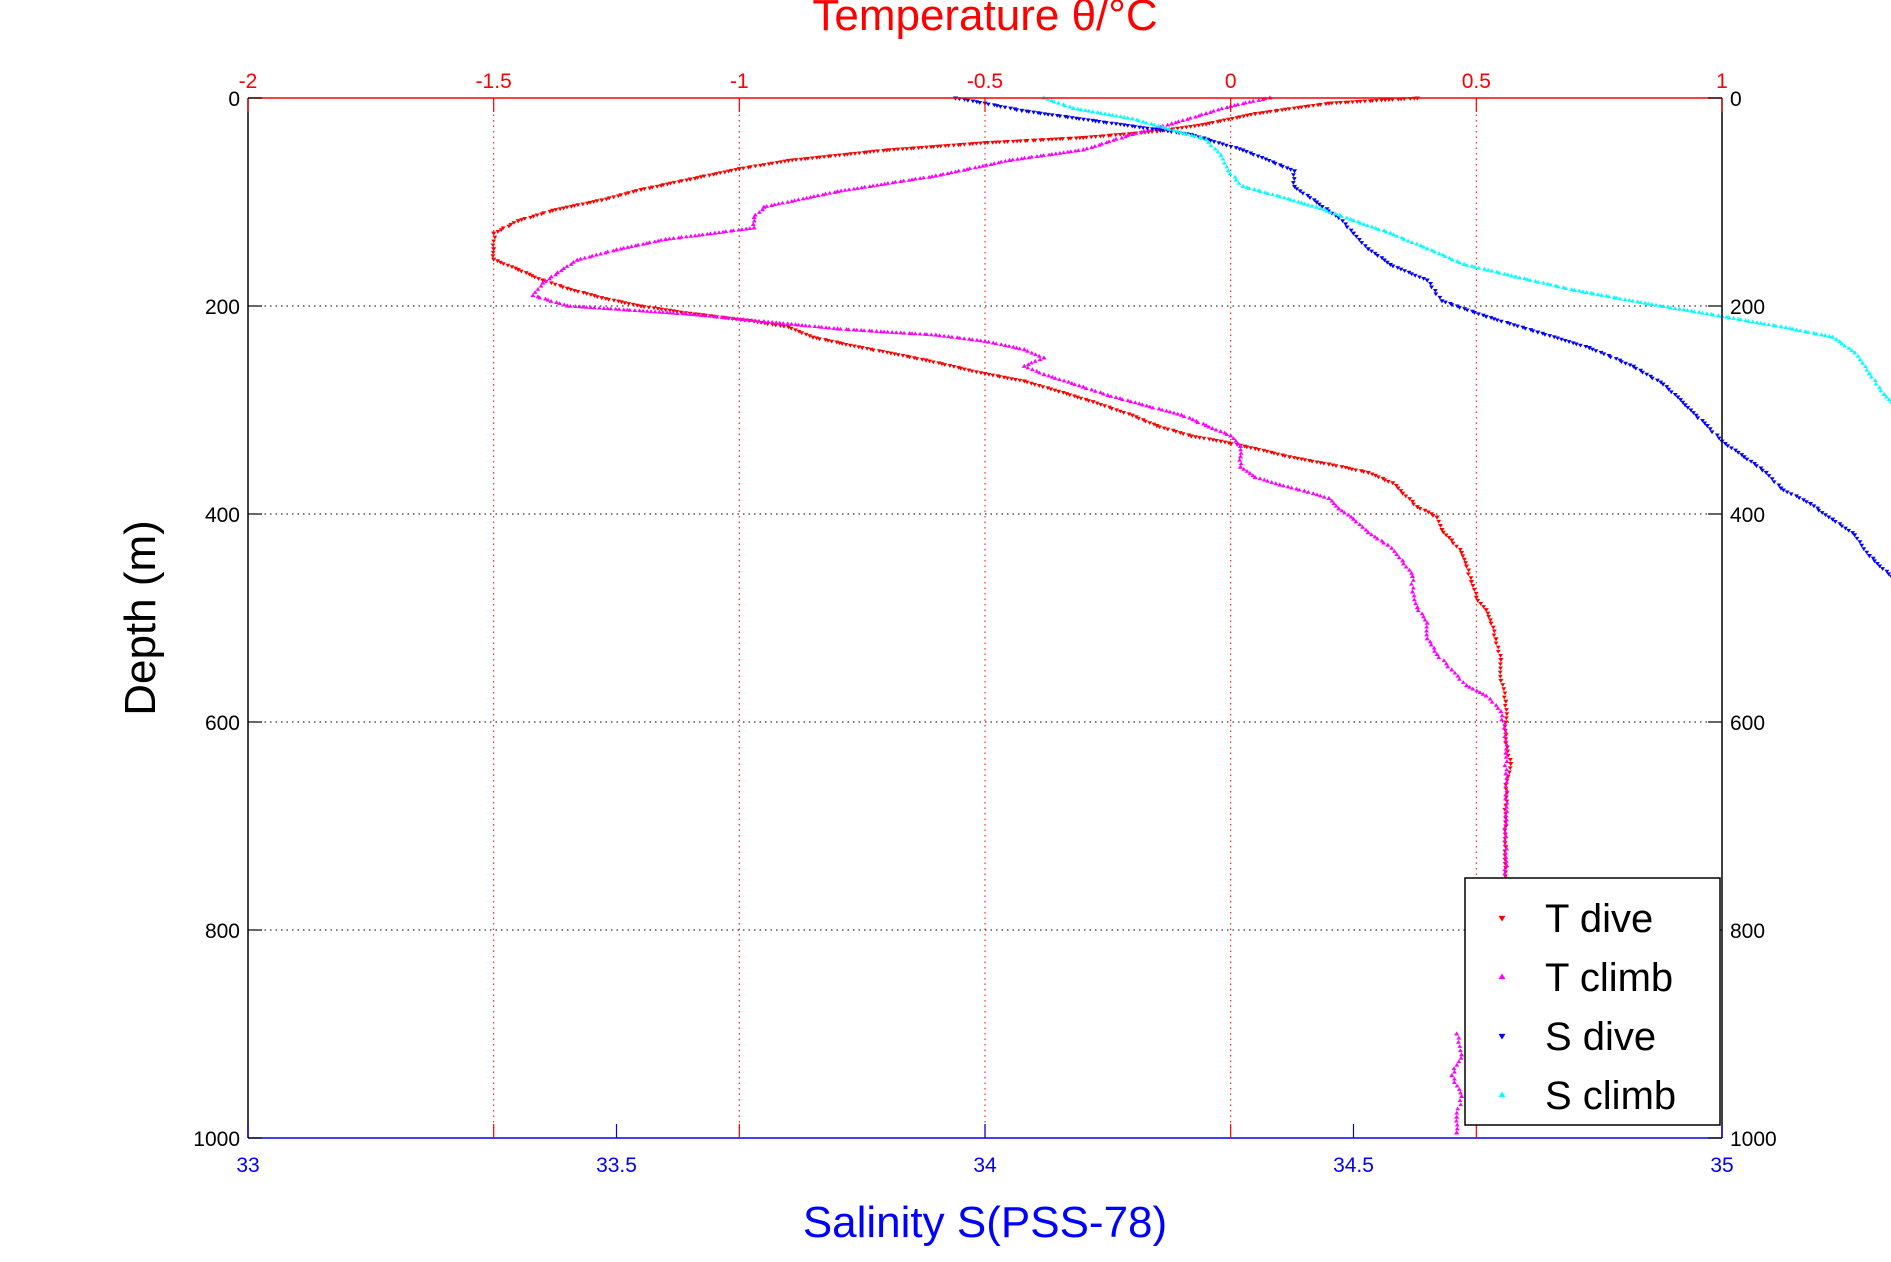  Describe the element at coordinates (1599, 919) in the screenshot. I see `legend-label-t-dive: T dive` at that location.